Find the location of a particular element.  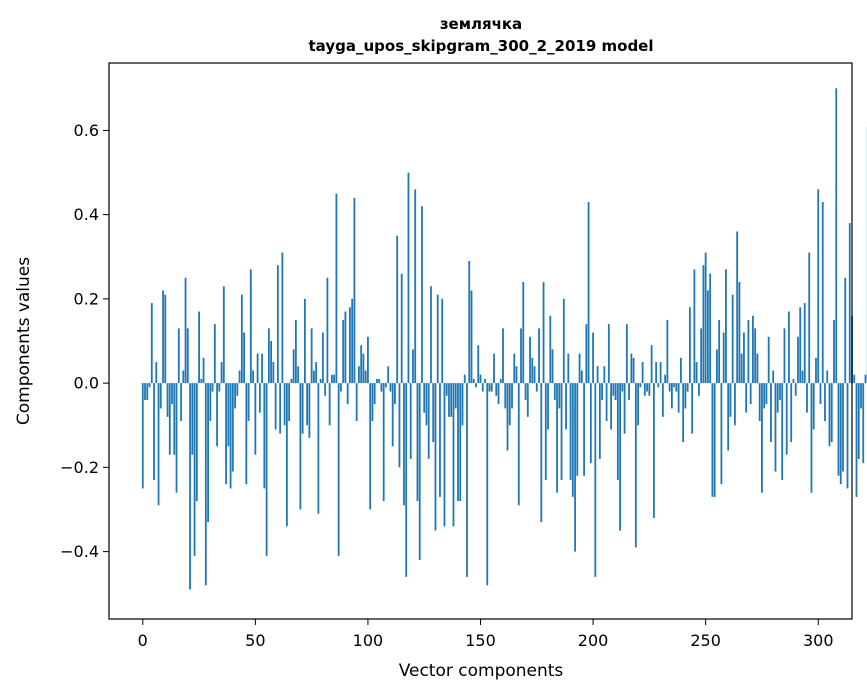

y-tick-label: 0.0 is located at coordinates (86, 383).